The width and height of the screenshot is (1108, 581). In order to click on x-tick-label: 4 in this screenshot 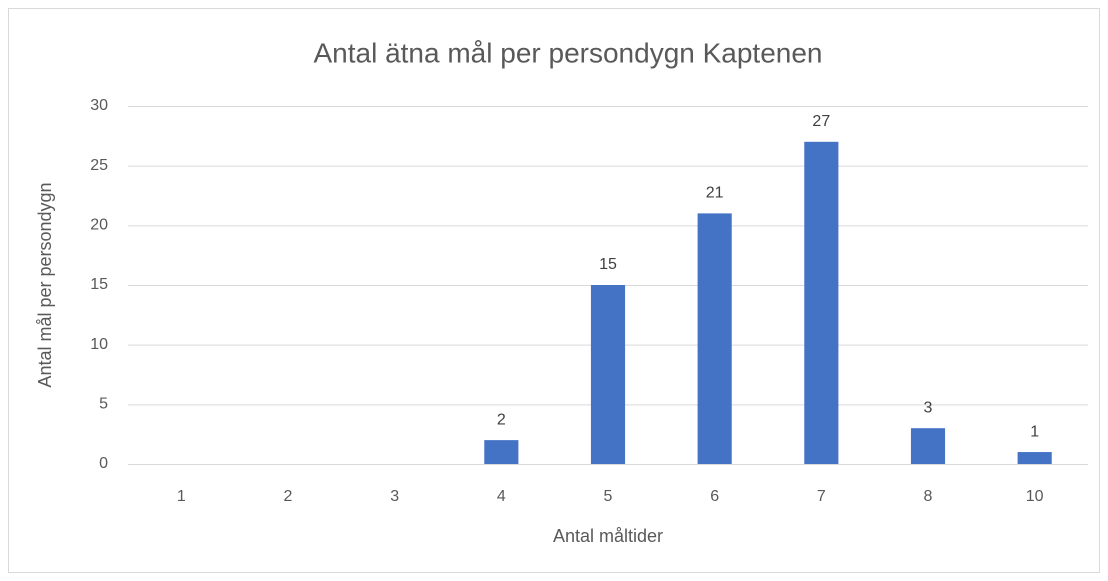, I will do `click(501, 496)`.